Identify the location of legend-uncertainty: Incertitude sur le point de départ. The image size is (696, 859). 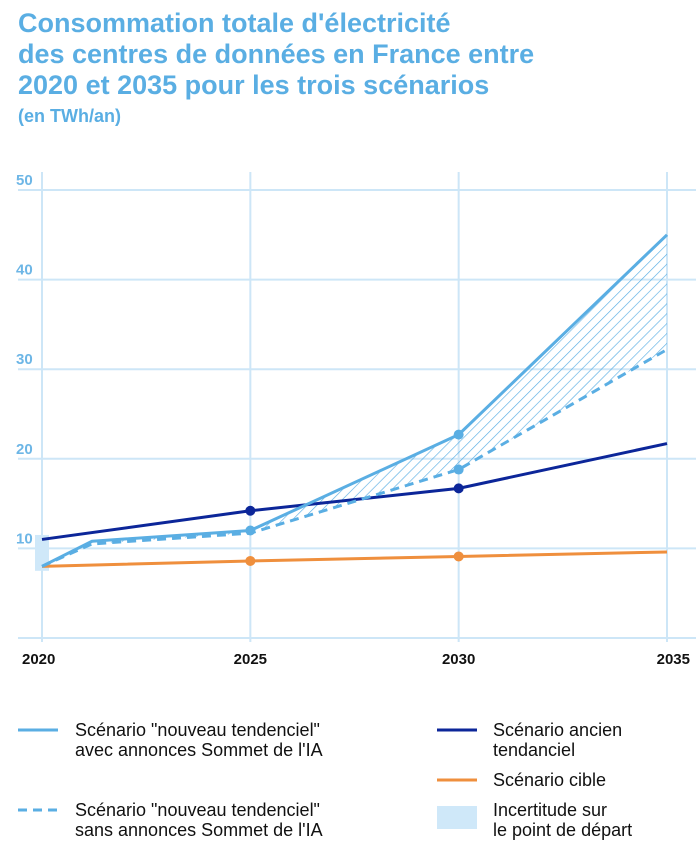
(562, 820).